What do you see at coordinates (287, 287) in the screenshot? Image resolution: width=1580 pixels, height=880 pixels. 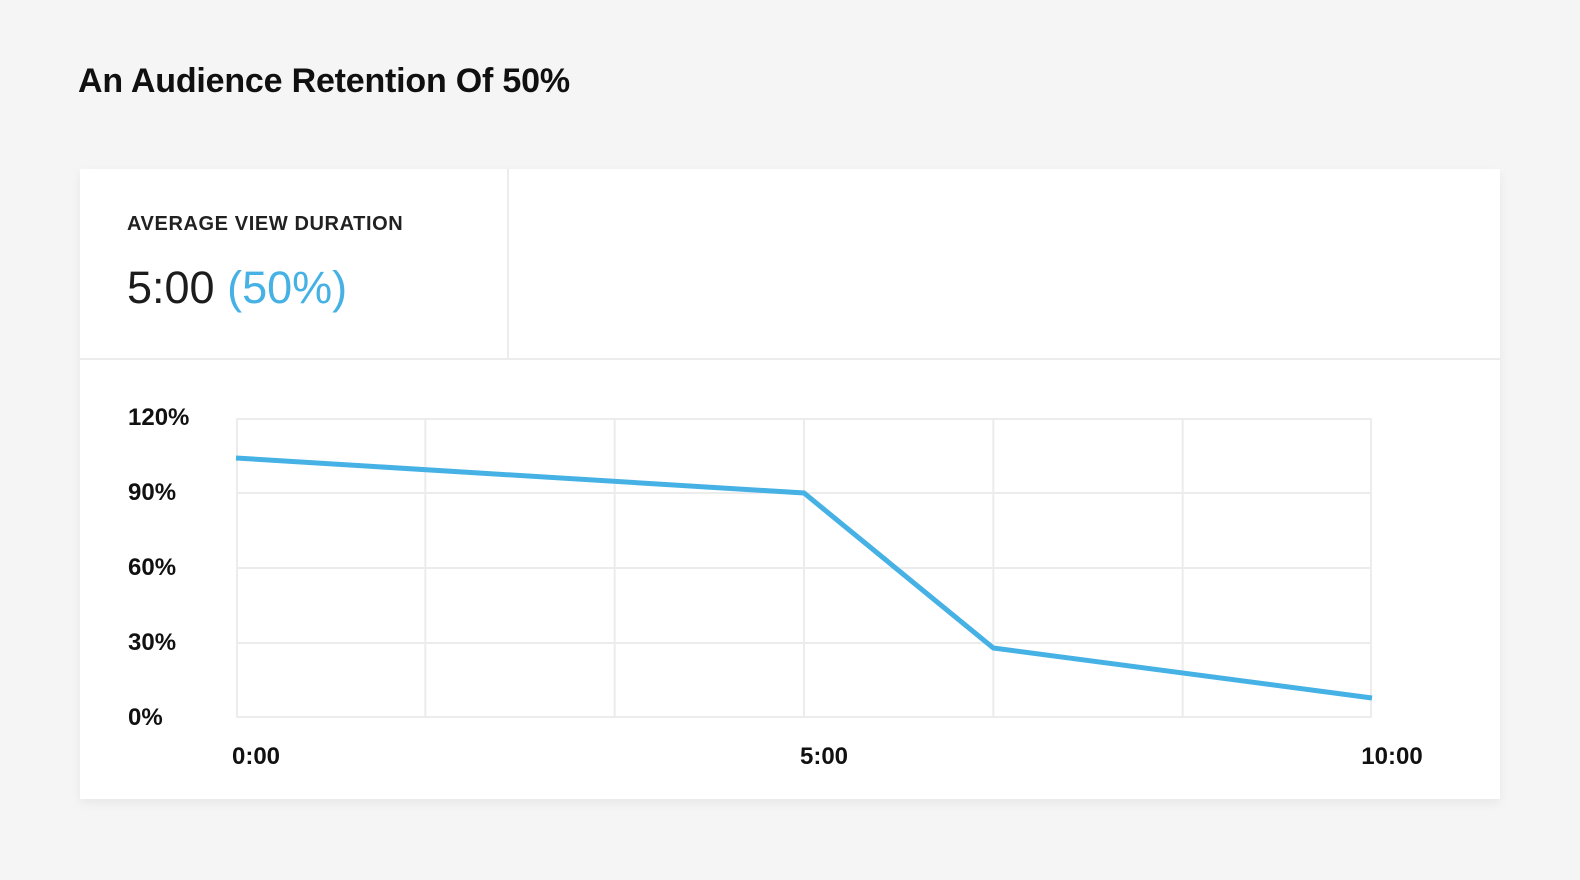 I see `stat-percent-value: (50%)` at bounding box center [287, 287].